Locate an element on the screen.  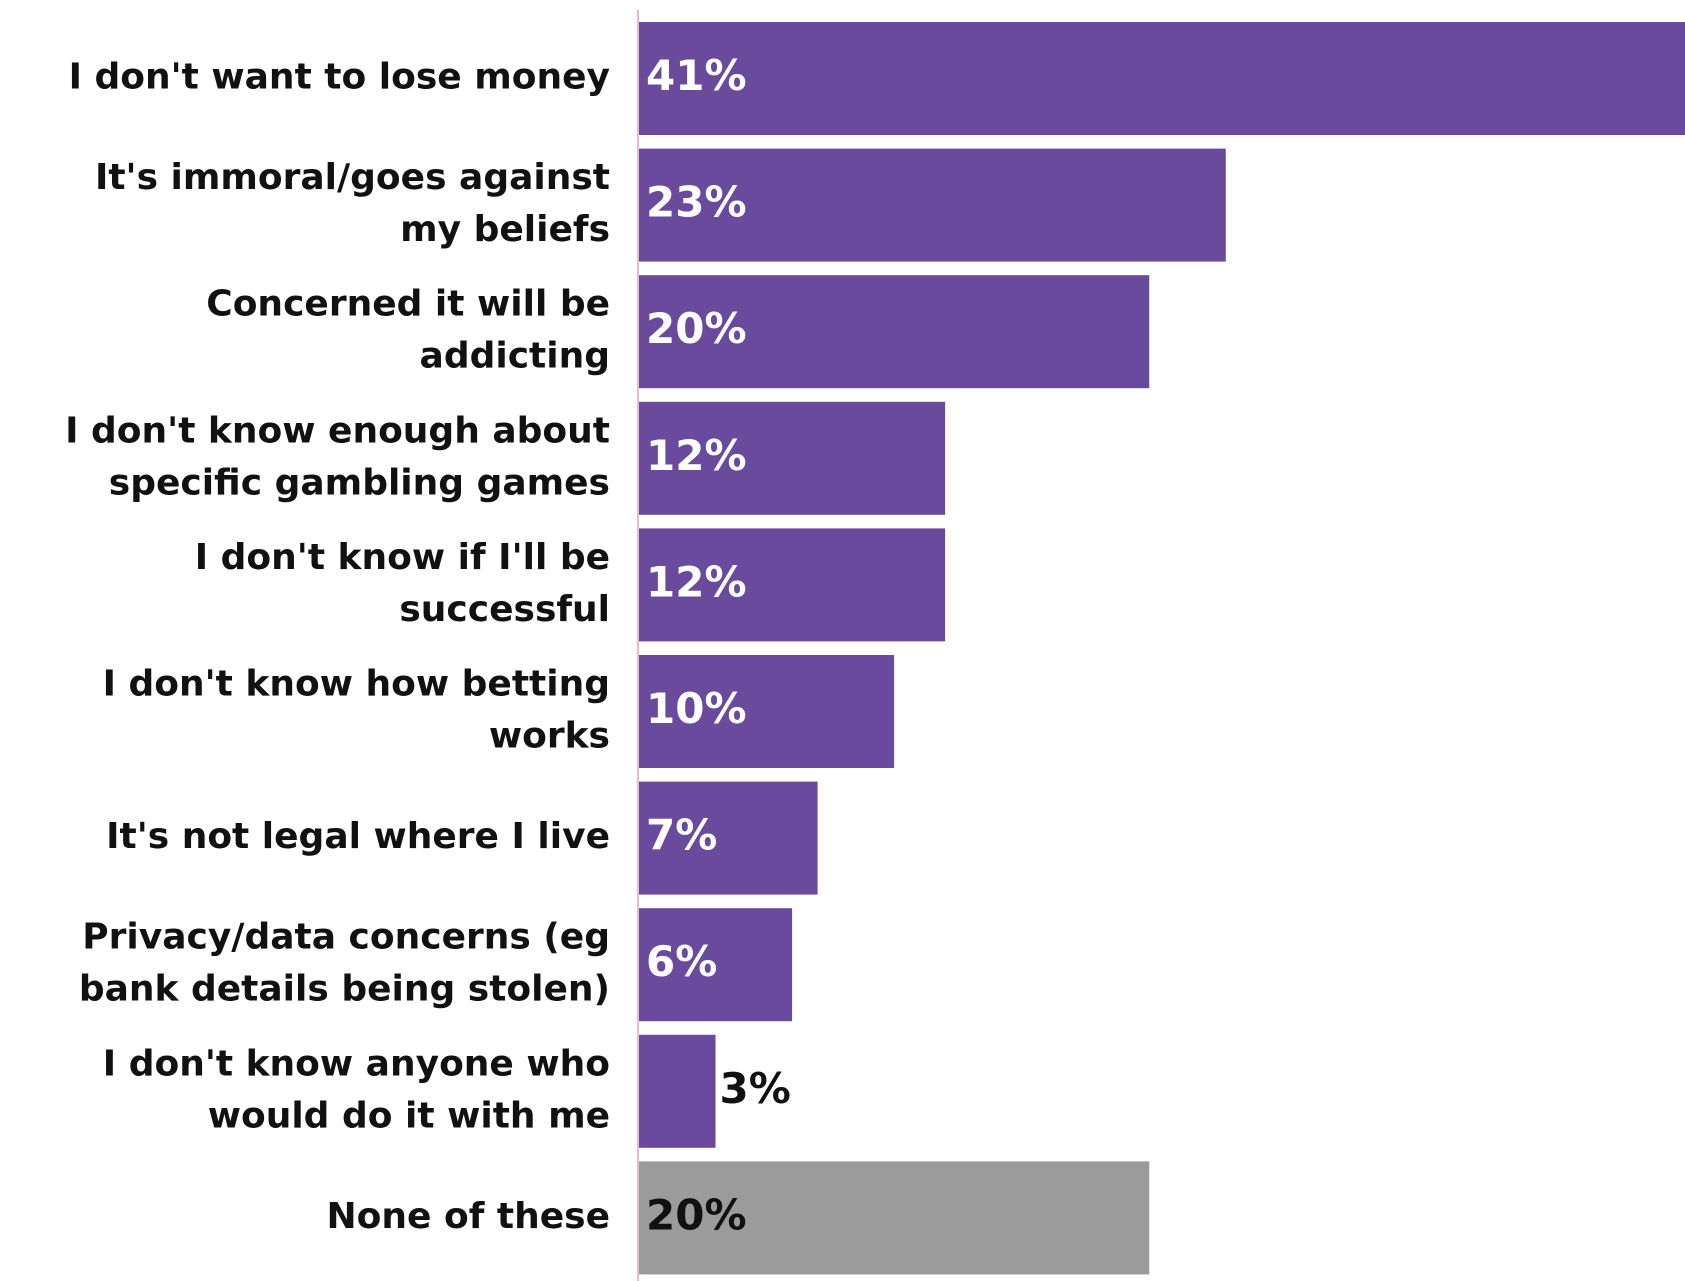
value-label-10: 20% is located at coordinates (696, 1214).